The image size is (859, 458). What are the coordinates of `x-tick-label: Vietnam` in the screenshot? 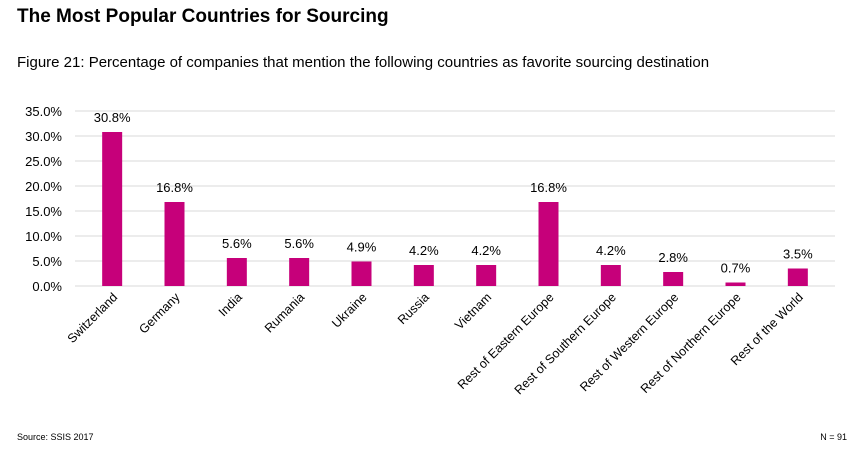 It's located at (473, 311).